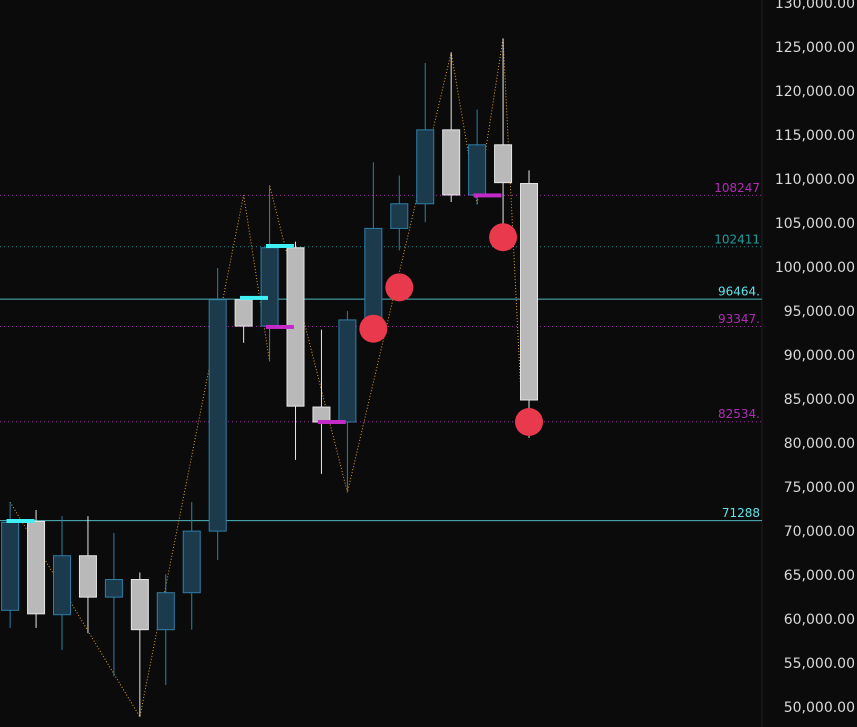 The height and width of the screenshot is (727, 857). Describe the element at coordinates (739, 292) in the screenshot. I see `level-label: 96464.` at that location.